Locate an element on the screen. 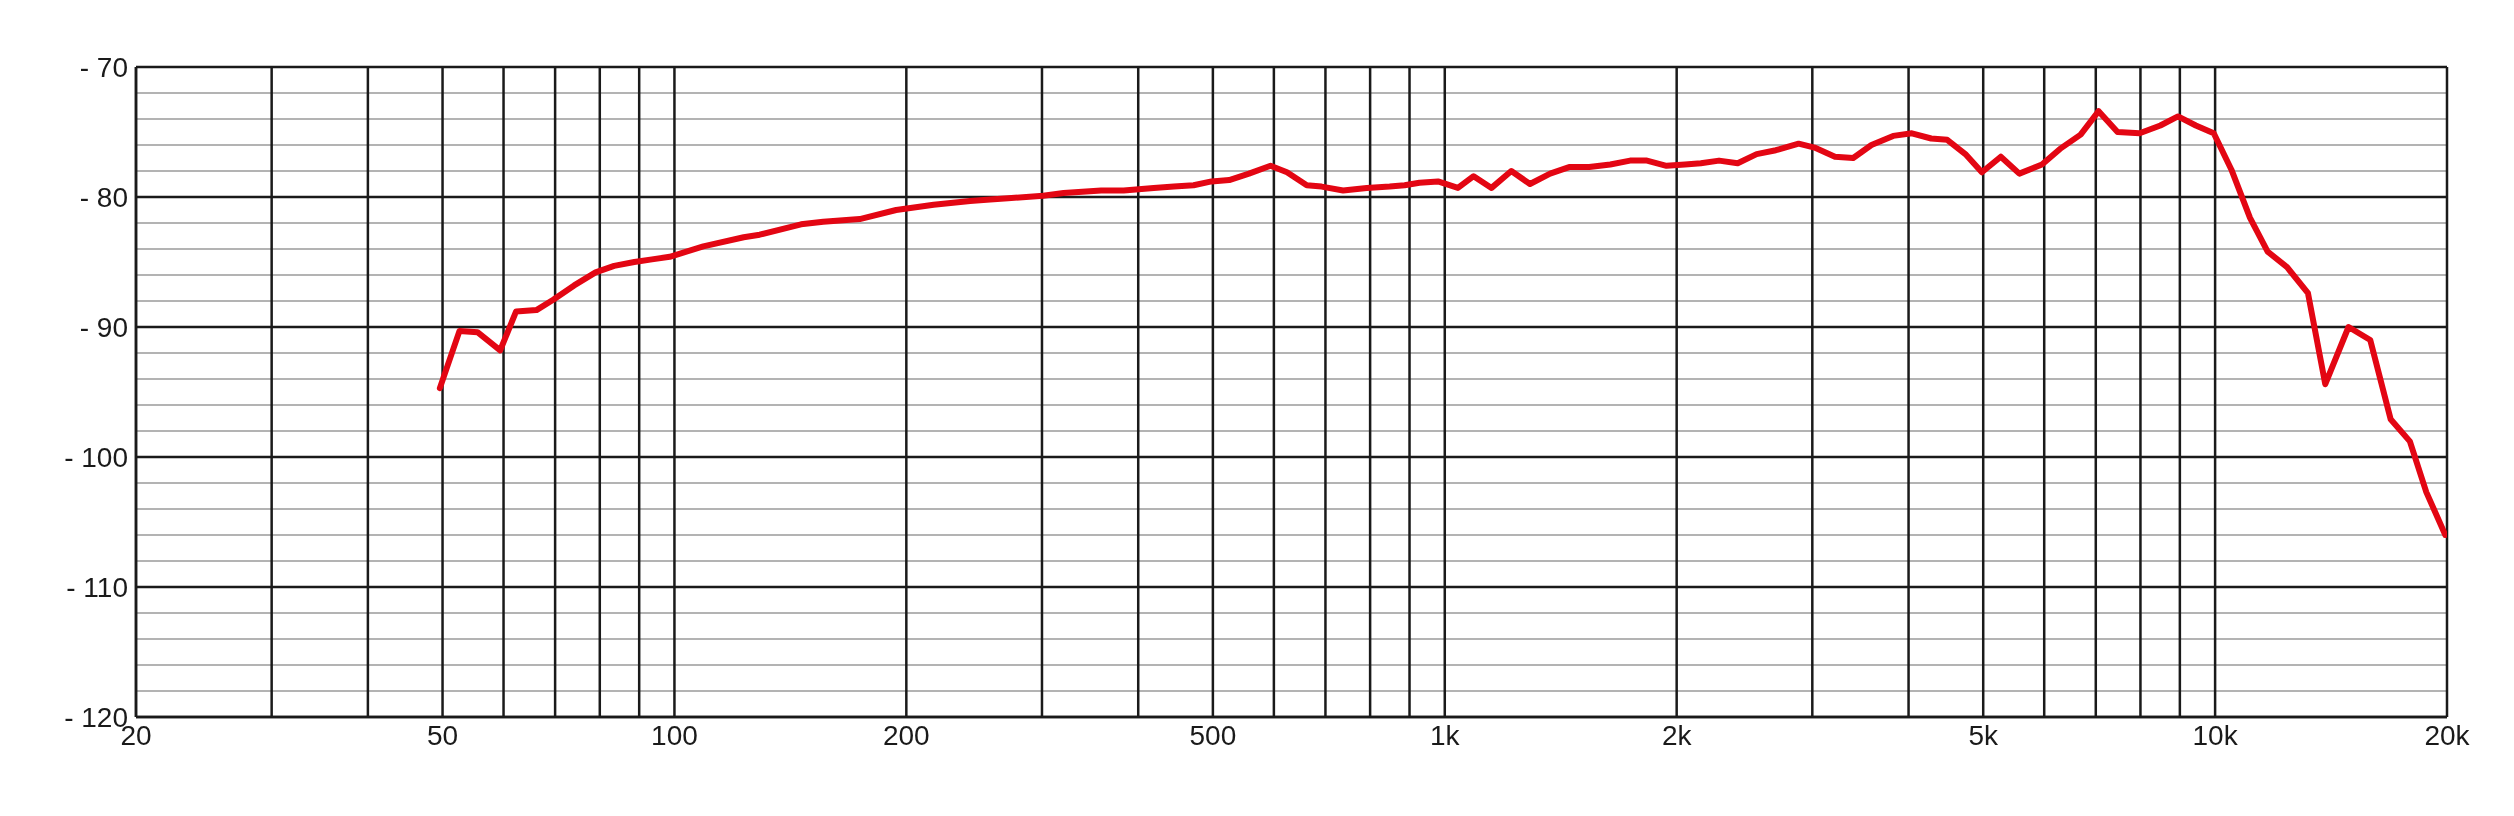 The width and height of the screenshot is (2514, 816). y-tick-label: - 70 is located at coordinates (103, 67).